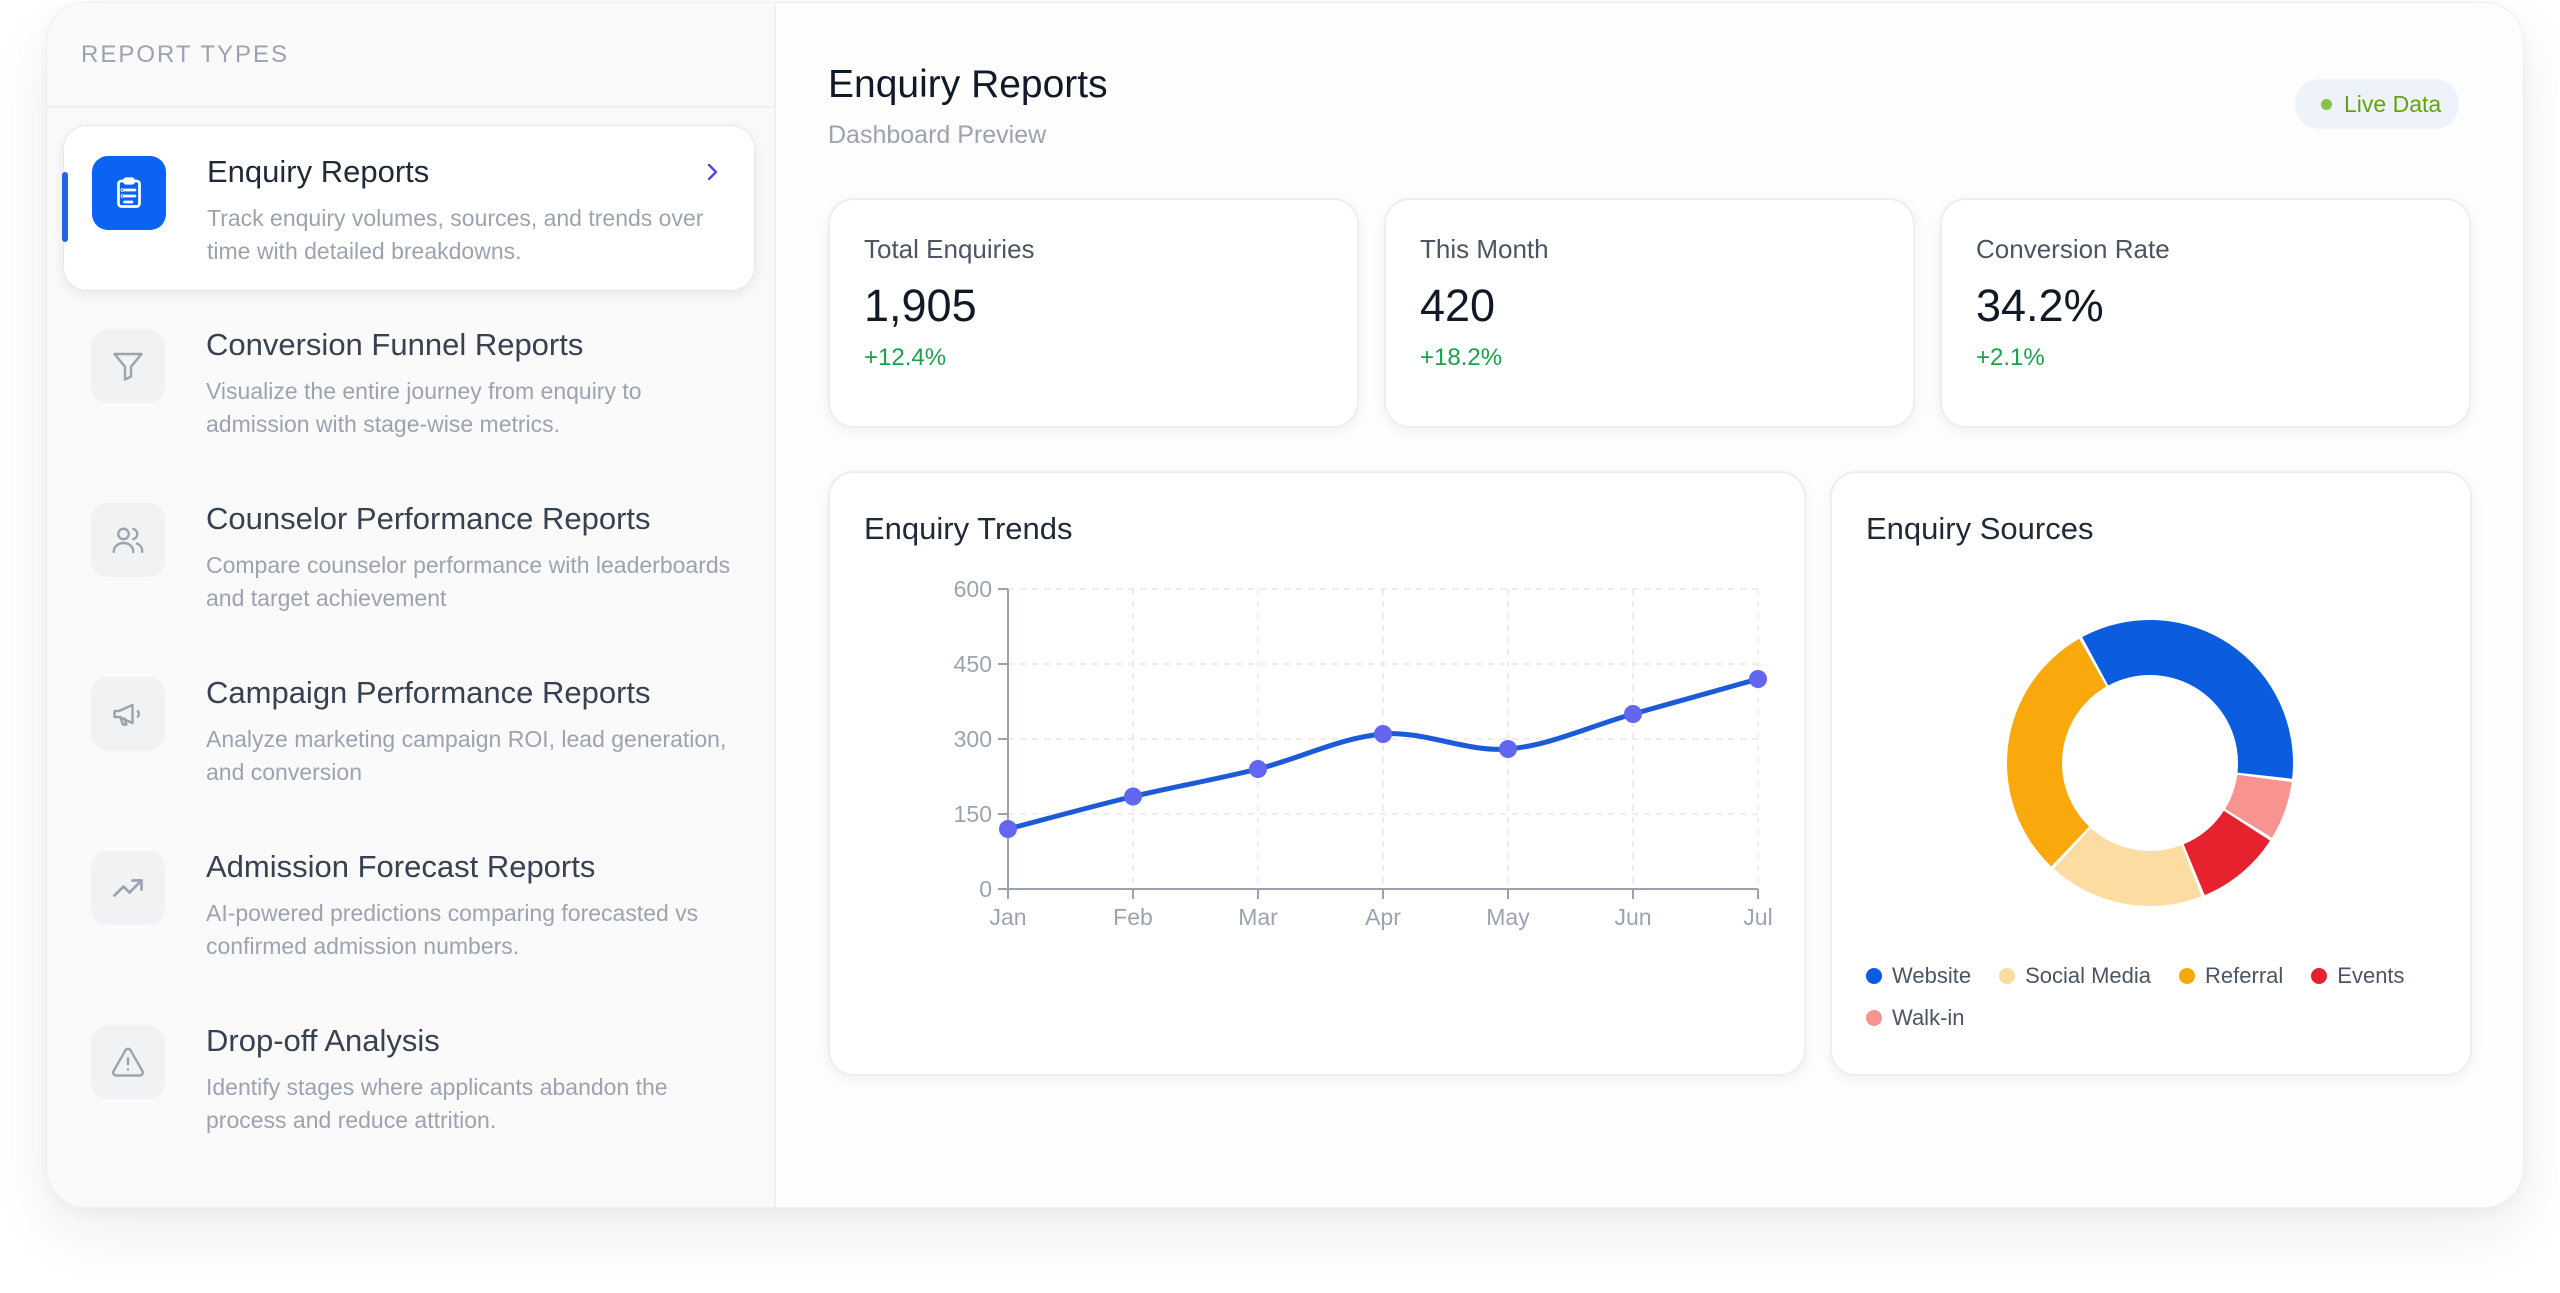  Describe the element at coordinates (2244, 975) in the screenshot. I see `legend-label: Referral` at that location.